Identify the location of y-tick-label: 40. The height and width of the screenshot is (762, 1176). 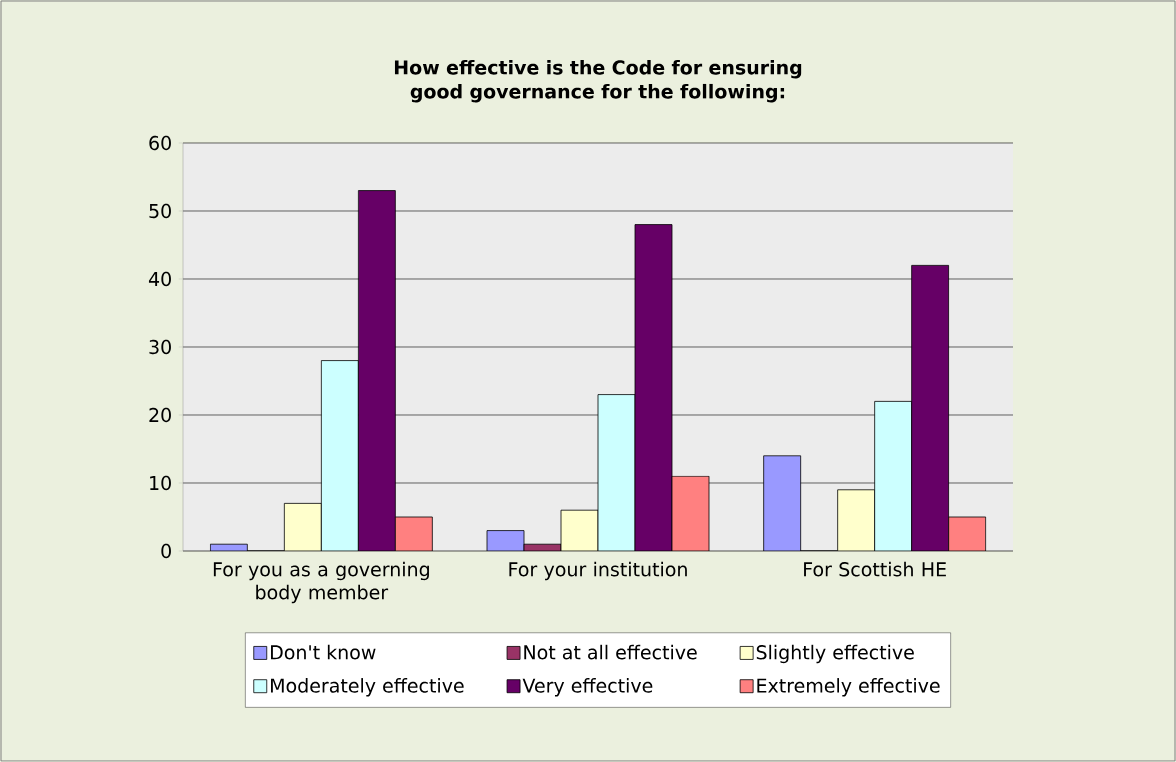
(159, 279).